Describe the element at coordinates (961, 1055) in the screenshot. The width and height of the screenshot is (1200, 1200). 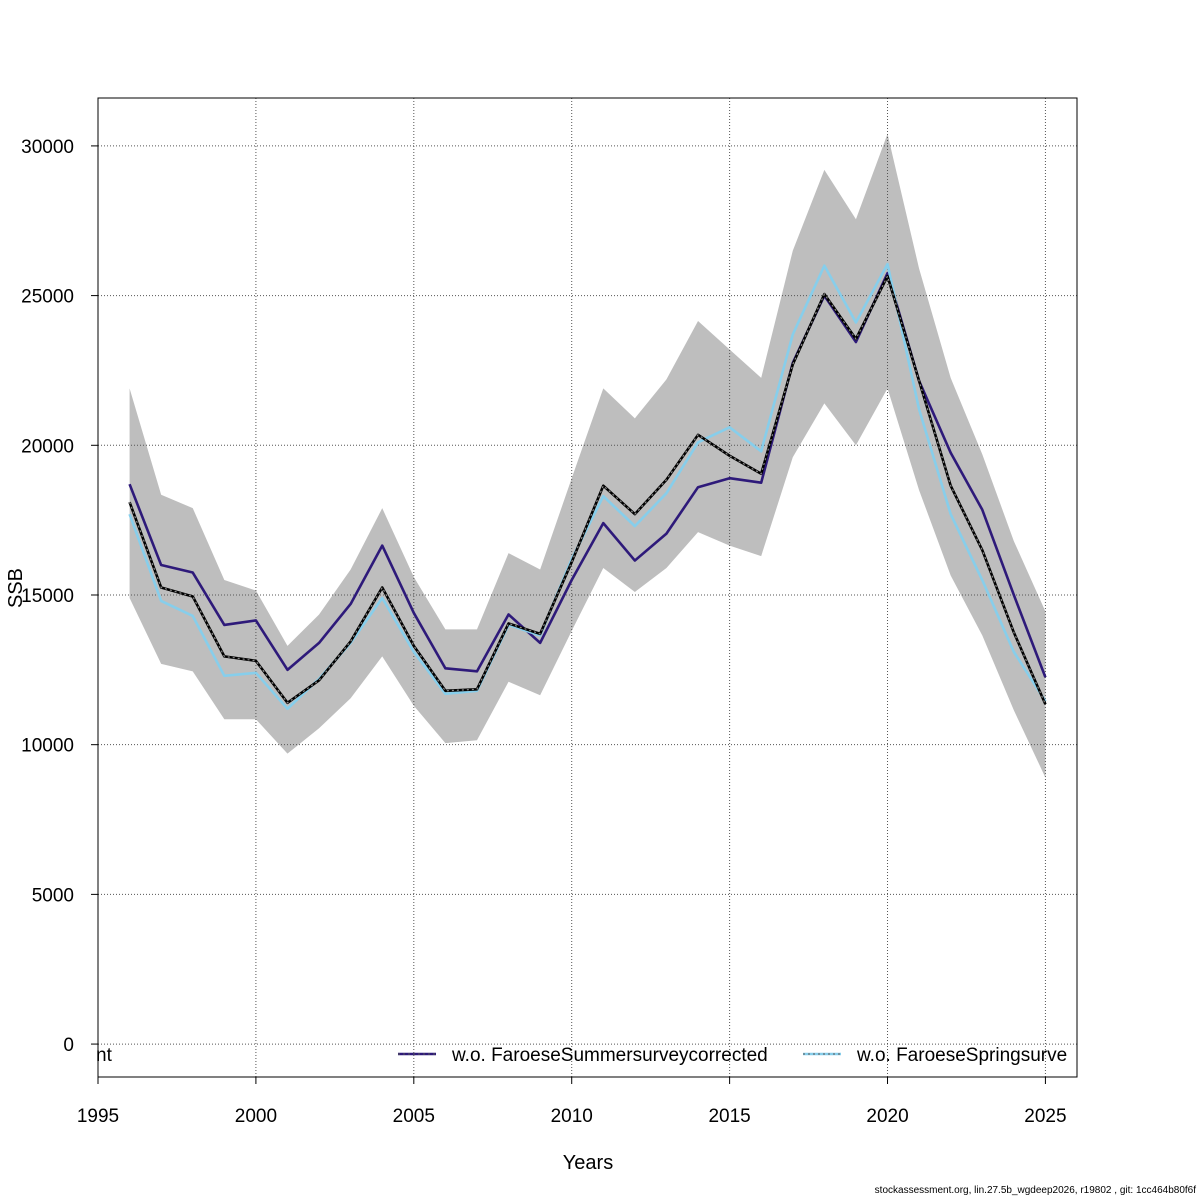
I see `legend-label-1: w.o. FaroeseSpringsurve` at that location.